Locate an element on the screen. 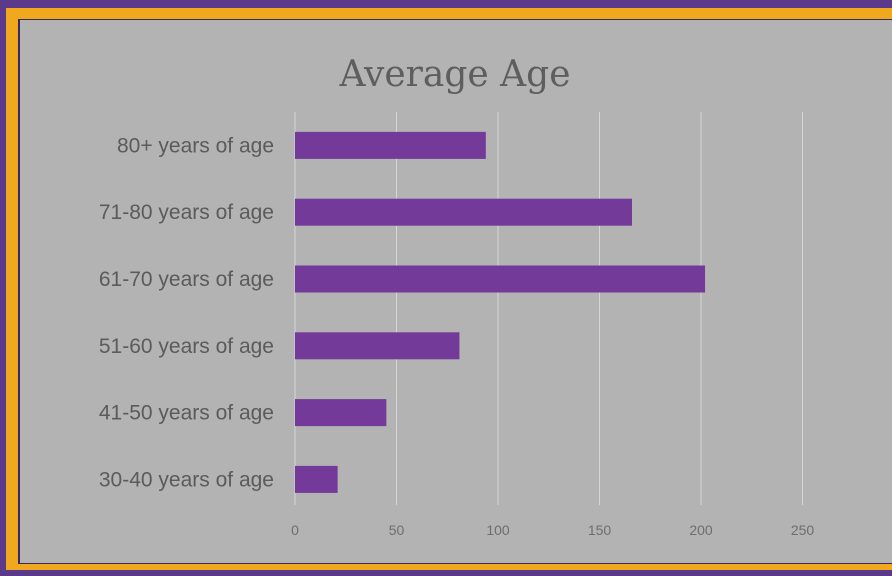 Image resolution: width=892 pixels, height=576 pixels. category-label: 80+ years of age is located at coordinates (195, 145).